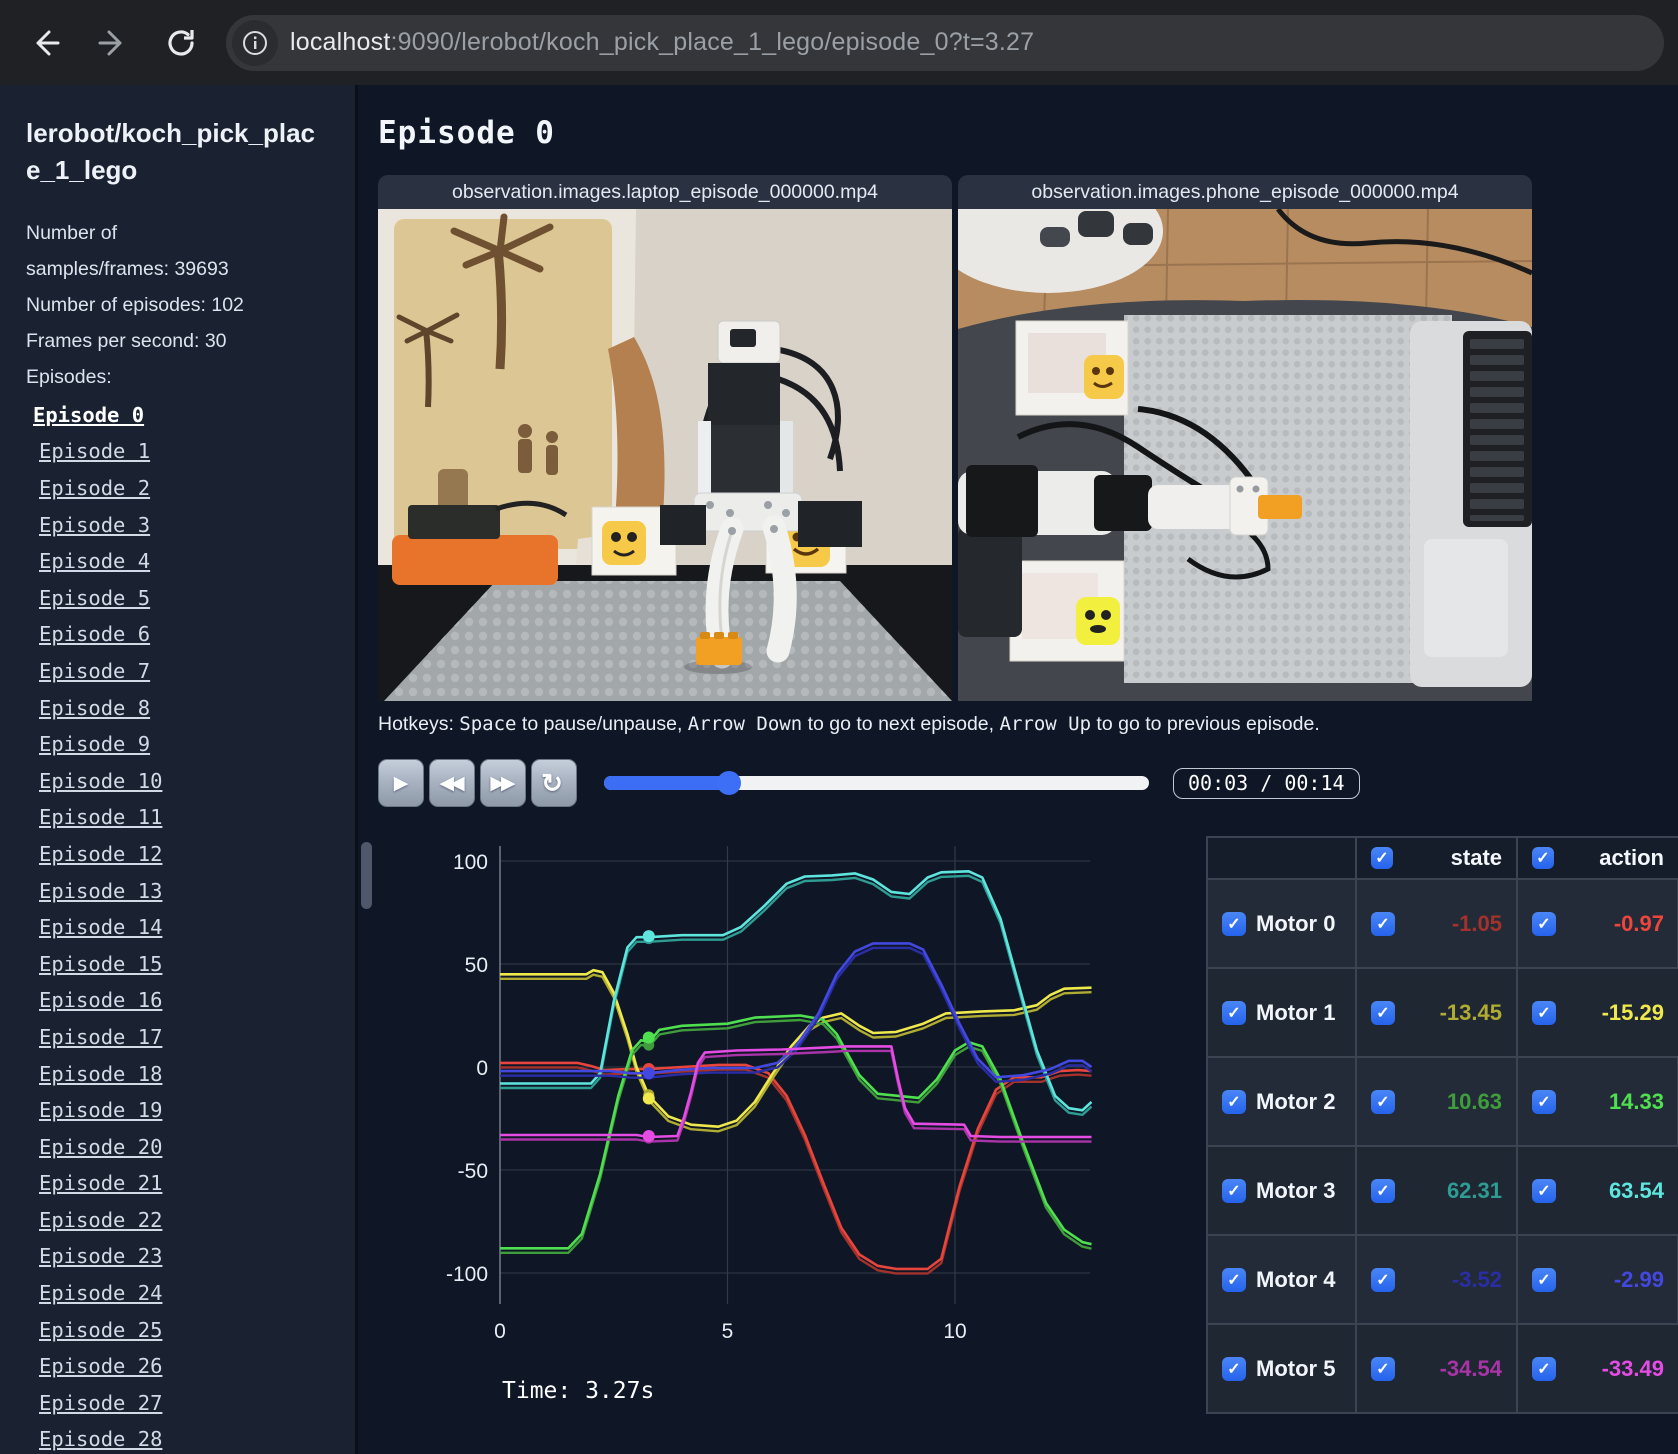 Image resolution: width=1678 pixels, height=1454 pixels. Describe the element at coordinates (1436, 1279) in the screenshot. I see `motor-row-state: ✓ -3.52` at that location.